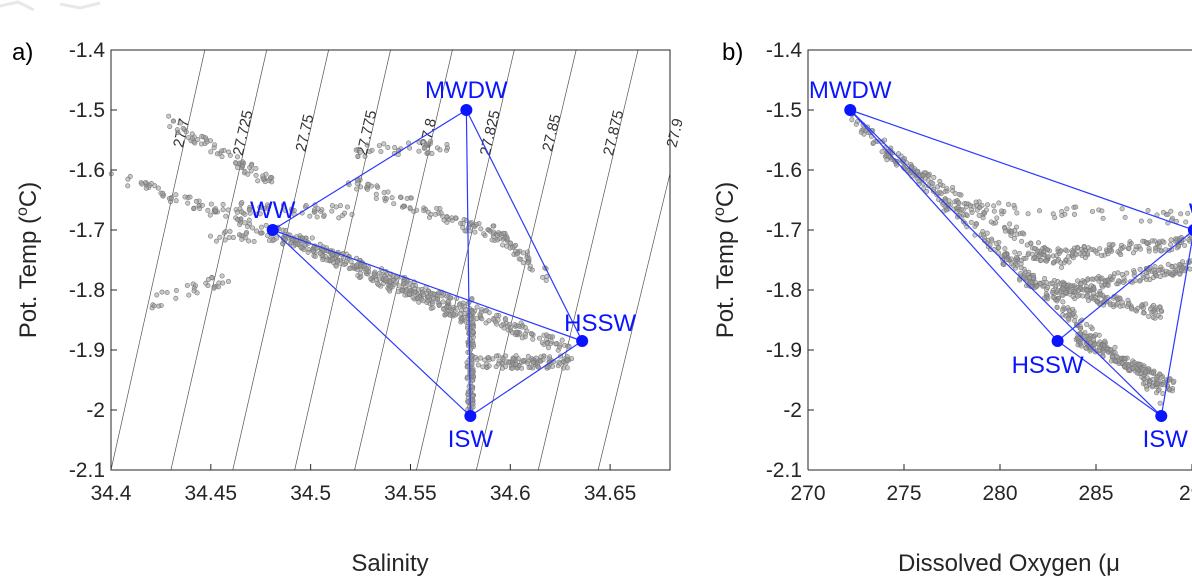  I want to click on y-tick-label: -2, so click(792, 410).